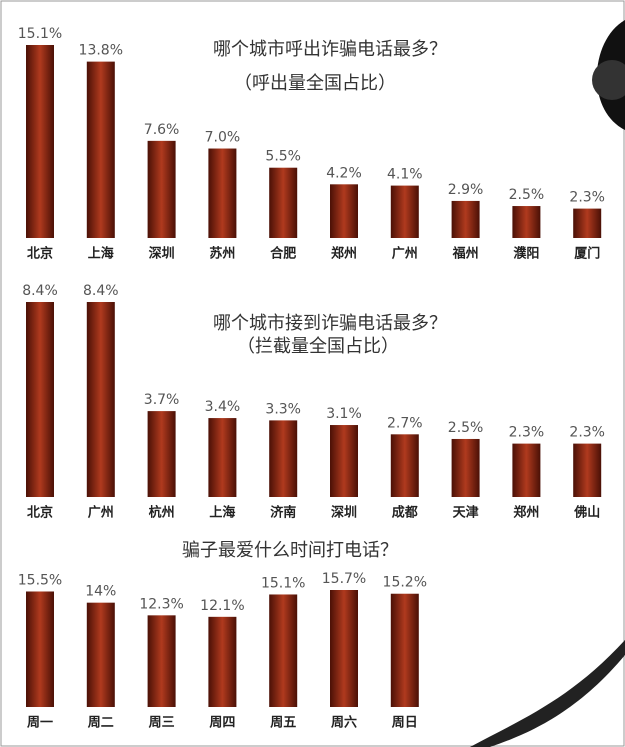 The width and height of the screenshot is (625, 747). Describe the element at coordinates (466, 190) in the screenshot. I see `value-label: 2.9%` at that location.